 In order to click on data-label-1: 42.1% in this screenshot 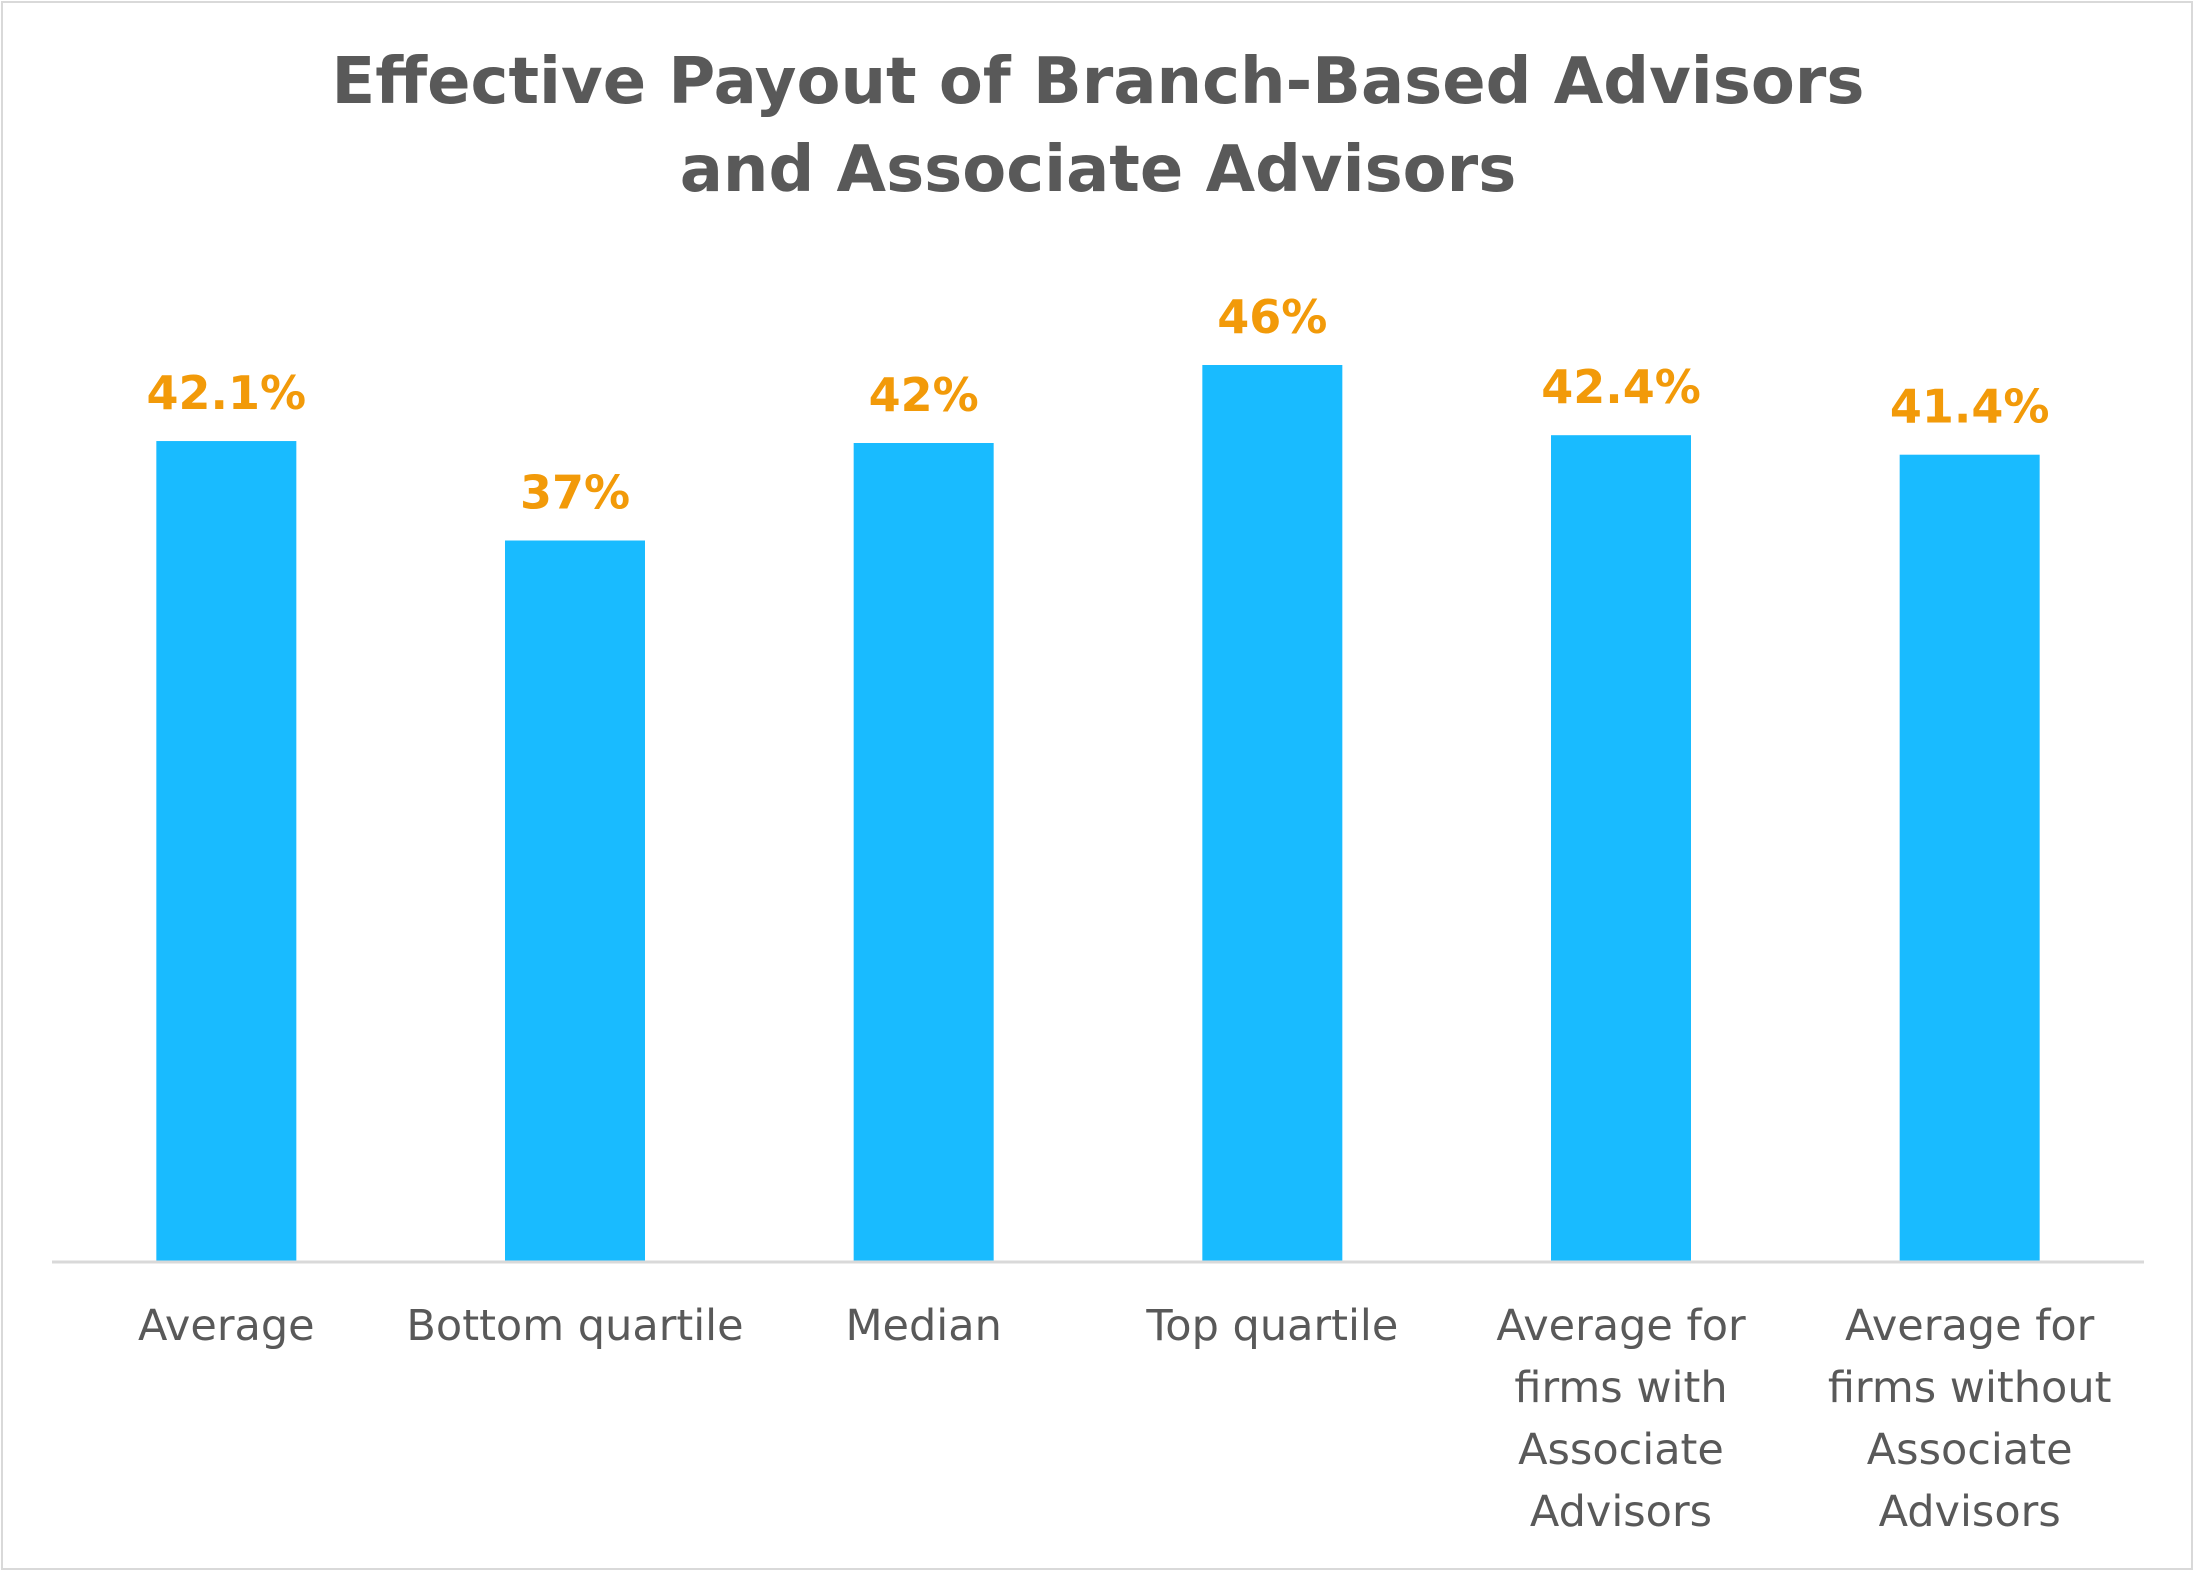, I will do `click(227, 393)`.